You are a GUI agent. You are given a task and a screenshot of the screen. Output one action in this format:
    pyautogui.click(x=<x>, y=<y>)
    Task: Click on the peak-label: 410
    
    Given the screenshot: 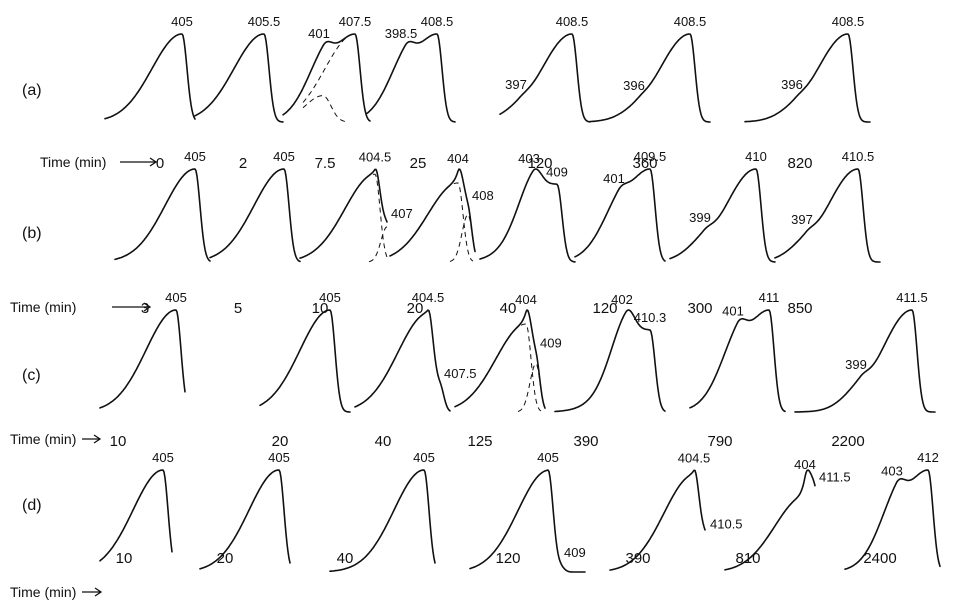 What is the action you would take?
    pyautogui.click(x=756, y=156)
    